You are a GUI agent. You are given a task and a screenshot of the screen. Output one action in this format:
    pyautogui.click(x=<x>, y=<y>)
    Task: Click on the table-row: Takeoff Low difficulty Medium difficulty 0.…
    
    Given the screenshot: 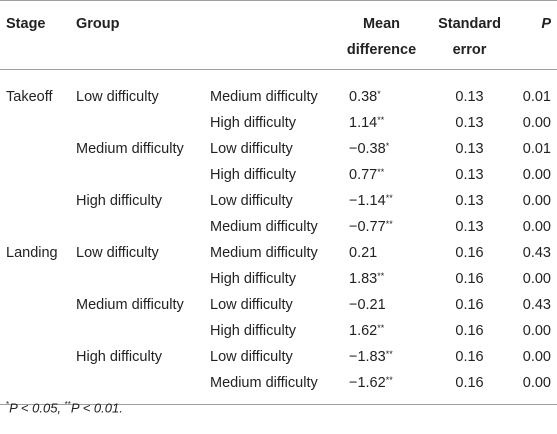 What is the action you would take?
    pyautogui.click(x=278, y=90)
    